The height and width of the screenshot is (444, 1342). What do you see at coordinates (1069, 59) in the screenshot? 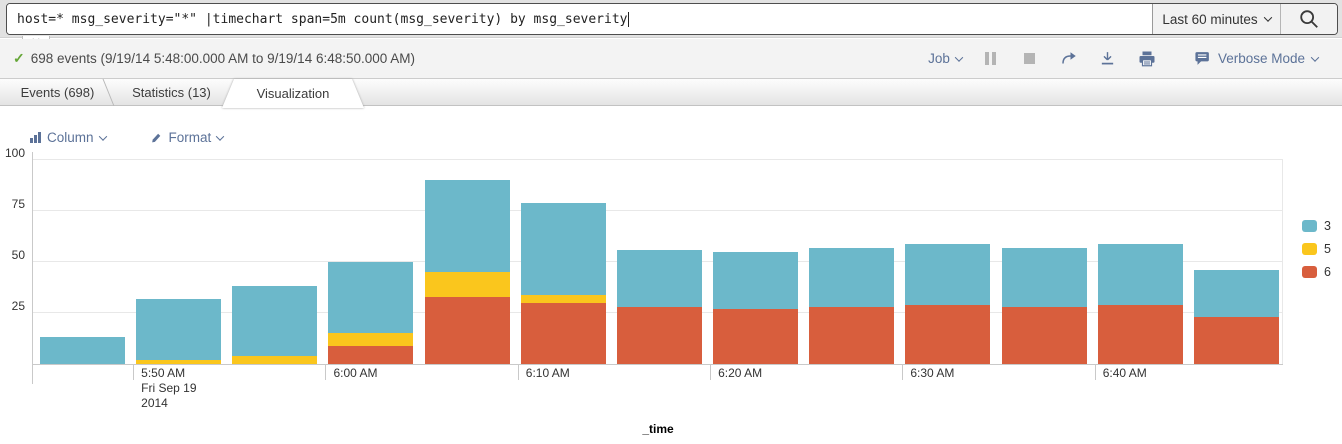
I see `share-button` at bounding box center [1069, 59].